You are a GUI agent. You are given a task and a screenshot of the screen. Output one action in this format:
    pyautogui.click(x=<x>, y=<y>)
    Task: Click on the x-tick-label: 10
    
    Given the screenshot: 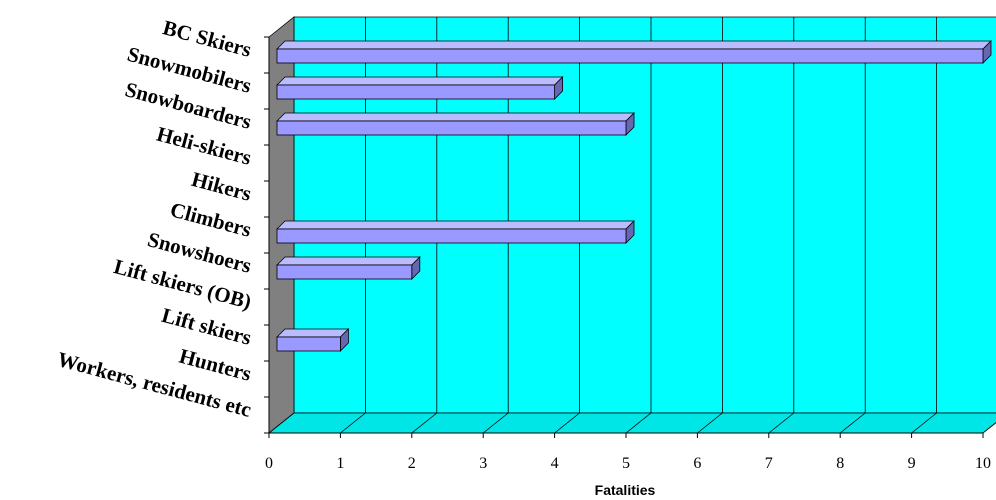 What is the action you would take?
    pyautogui.click(x=983, y=463)
    